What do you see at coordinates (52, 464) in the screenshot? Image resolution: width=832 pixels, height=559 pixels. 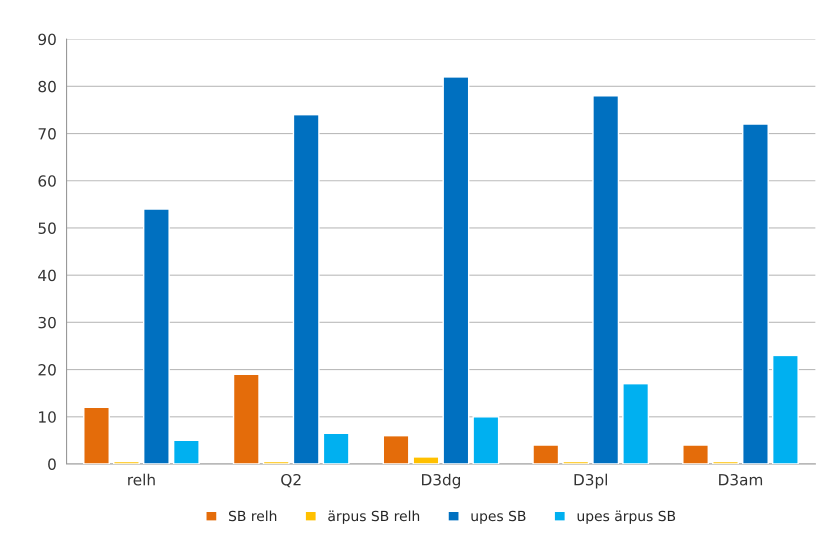 I see `y-tick-label: 0` at bounding box center [52, 464].